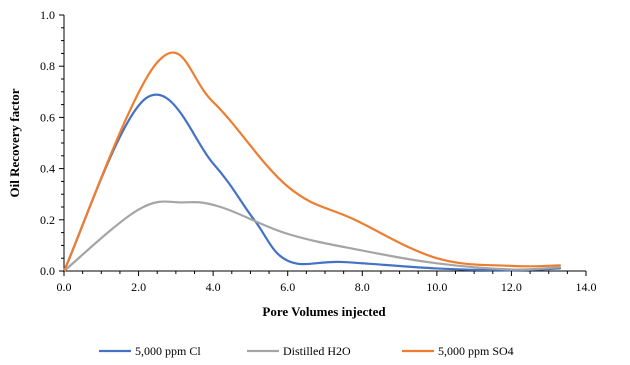 The image size is (630, 365). What do you see at coordinates (47, 271) in the screenshot?
I see `y-tick-label: 0.0` at bounding box center [47, 271].